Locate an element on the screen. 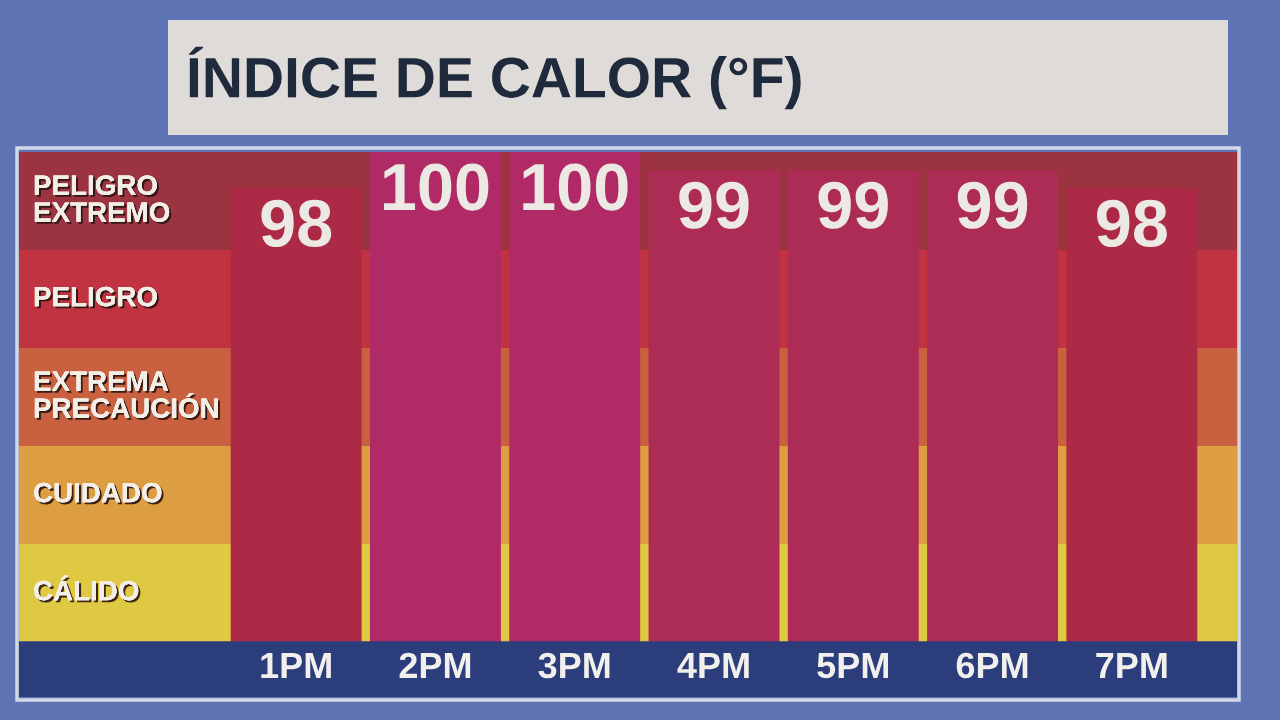  band-label: EXTREMA PRECAUCIÓN is located at coordinates (127, 395).